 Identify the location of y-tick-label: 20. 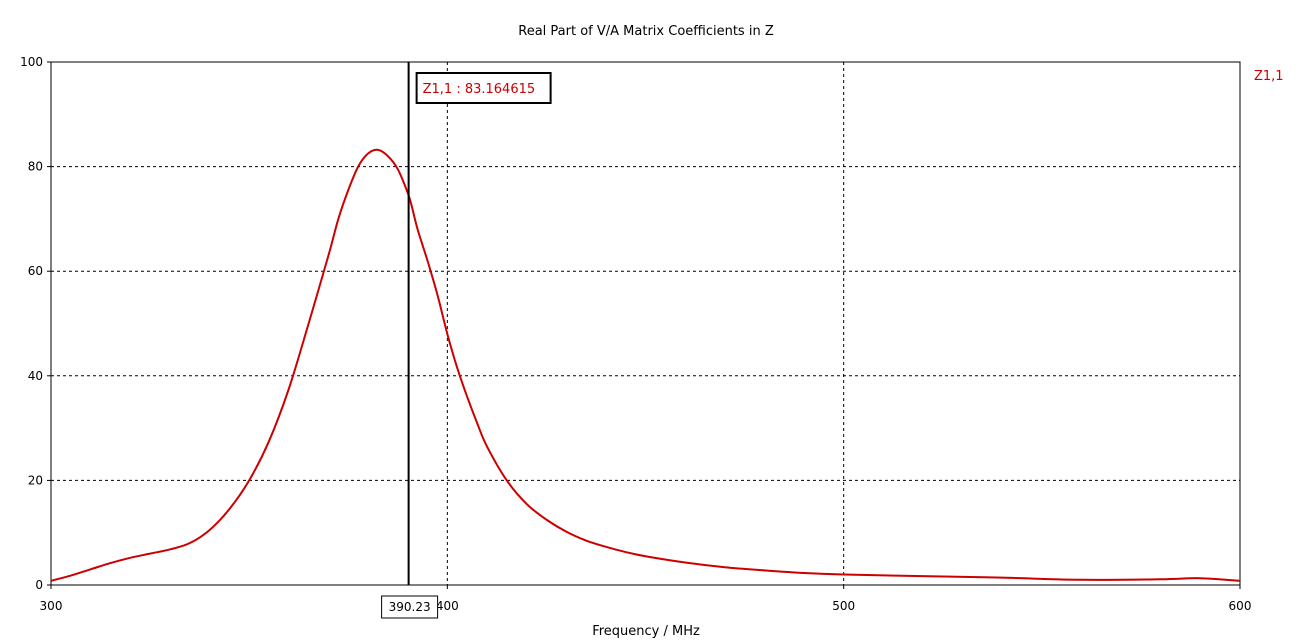
(35, 480).